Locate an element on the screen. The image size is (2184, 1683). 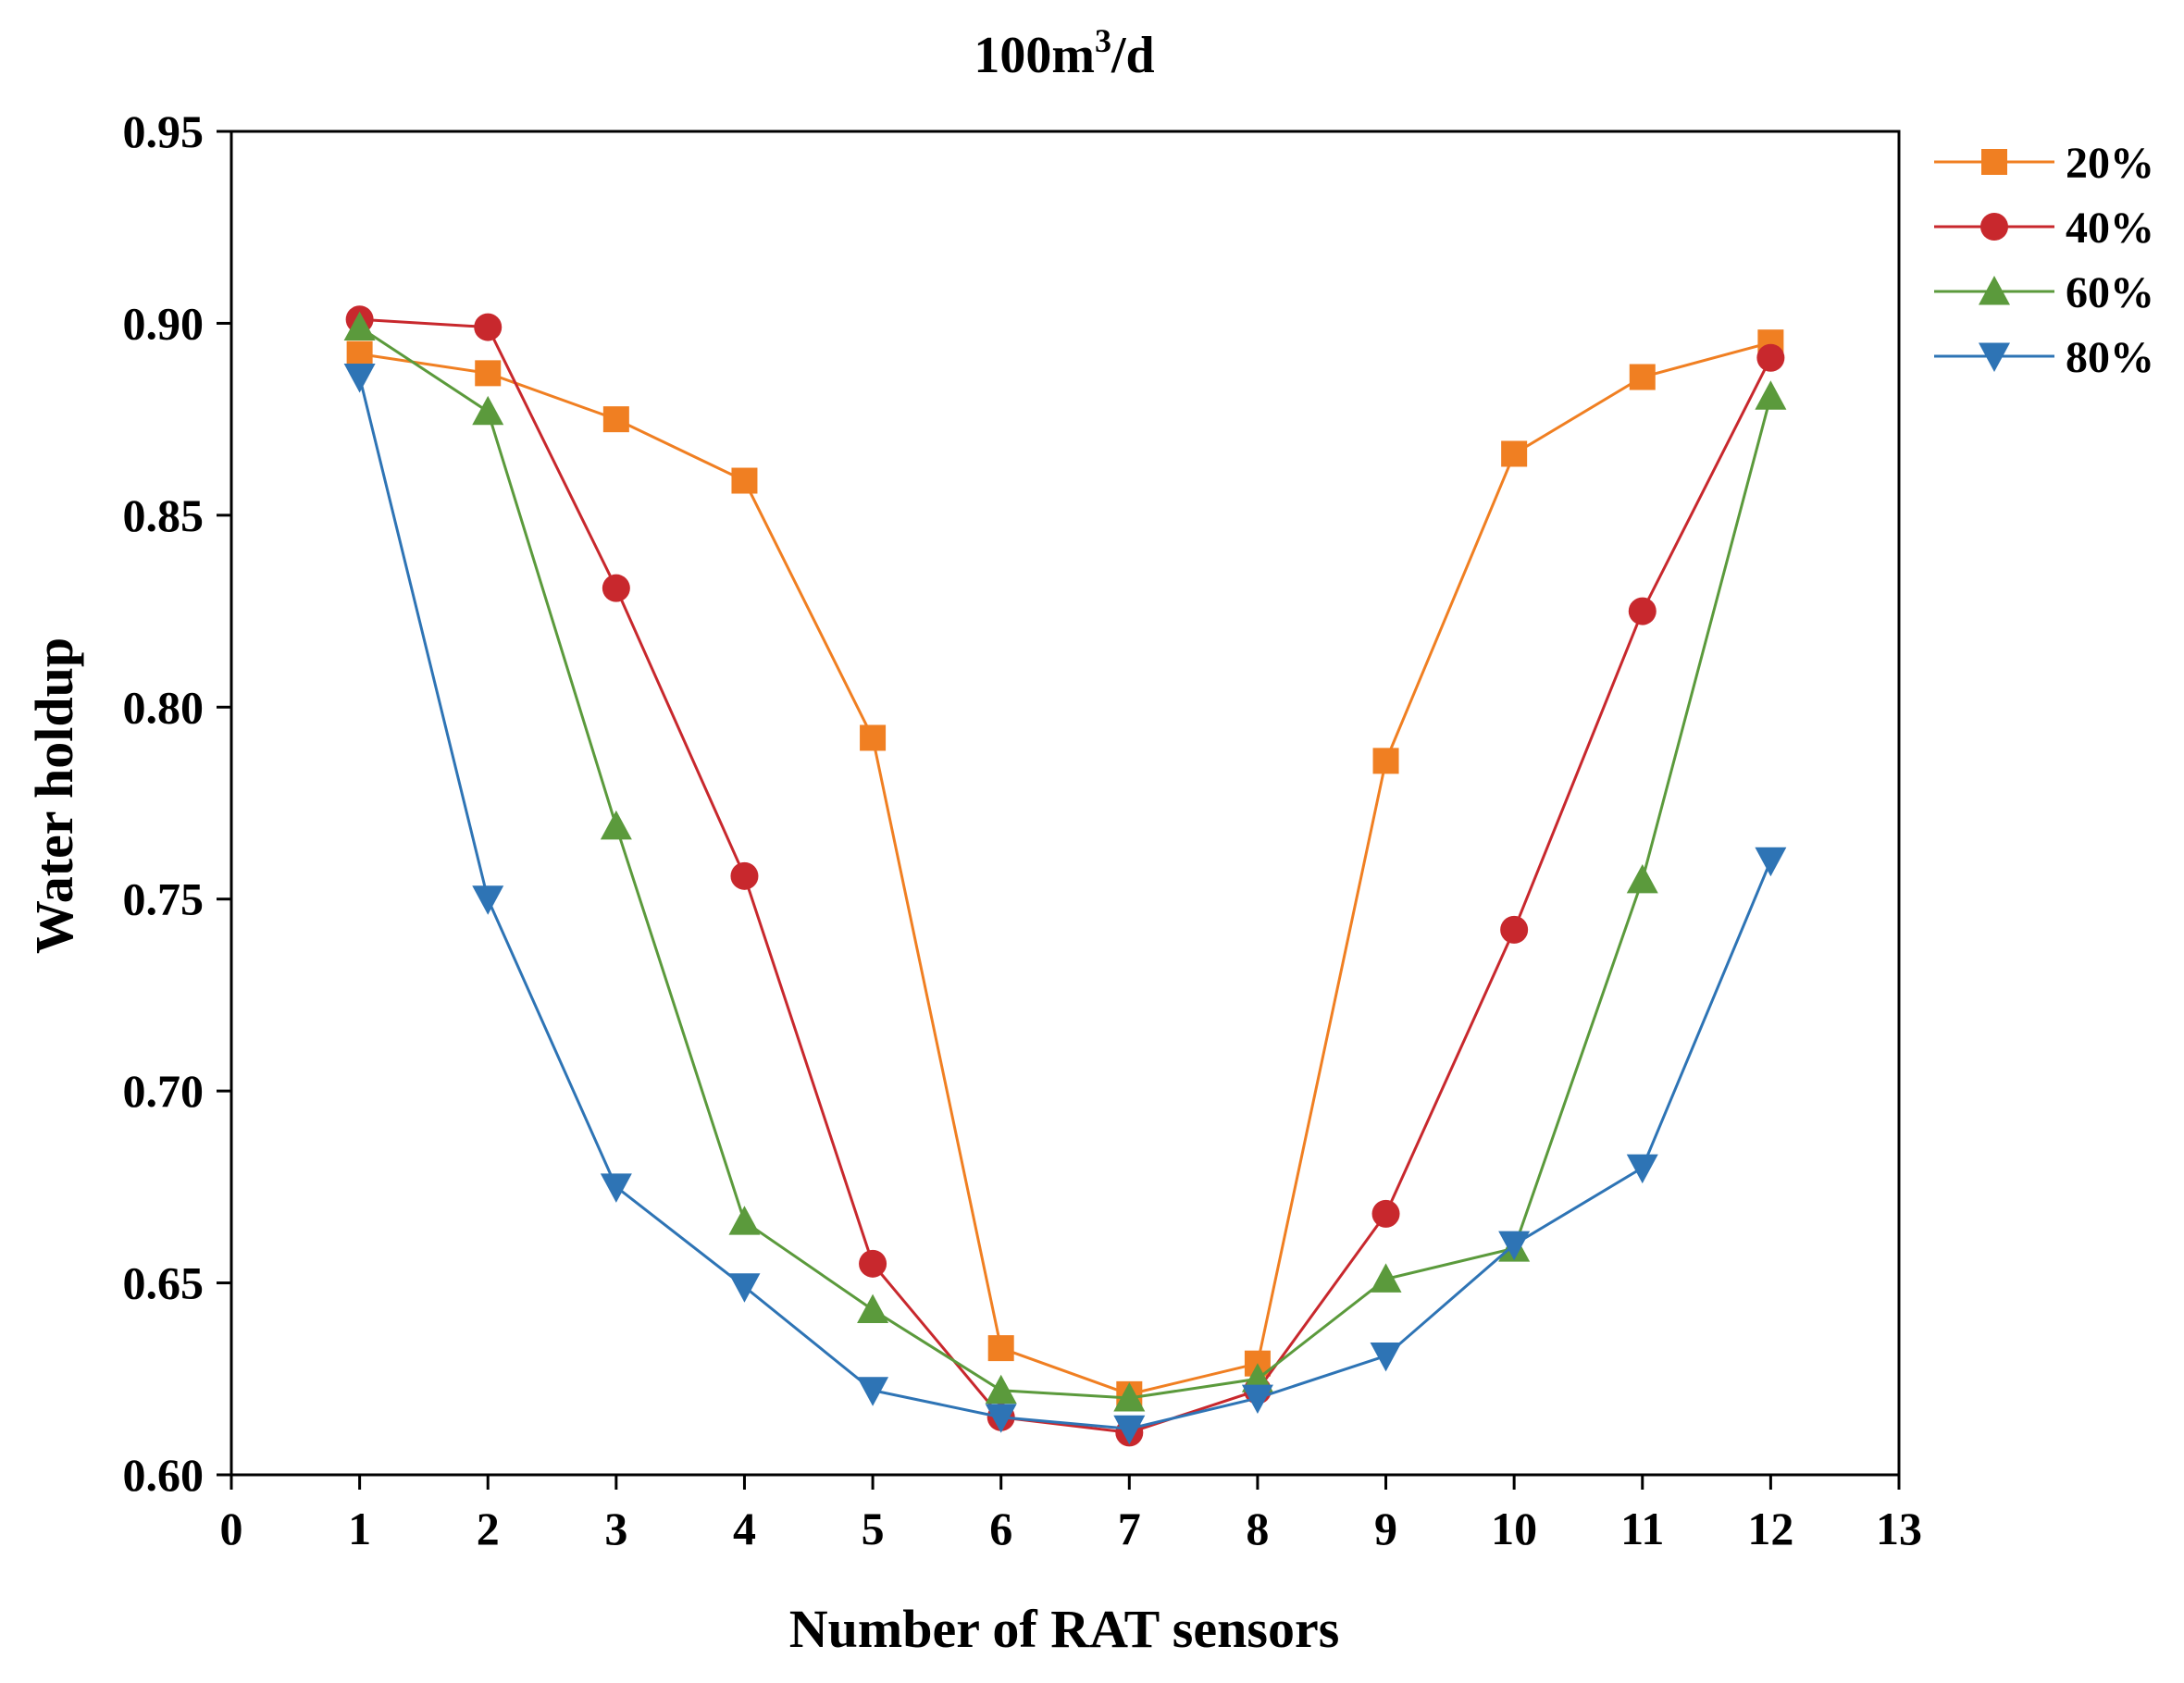
legend-label: 60% is located at coordinates (2110, 293).